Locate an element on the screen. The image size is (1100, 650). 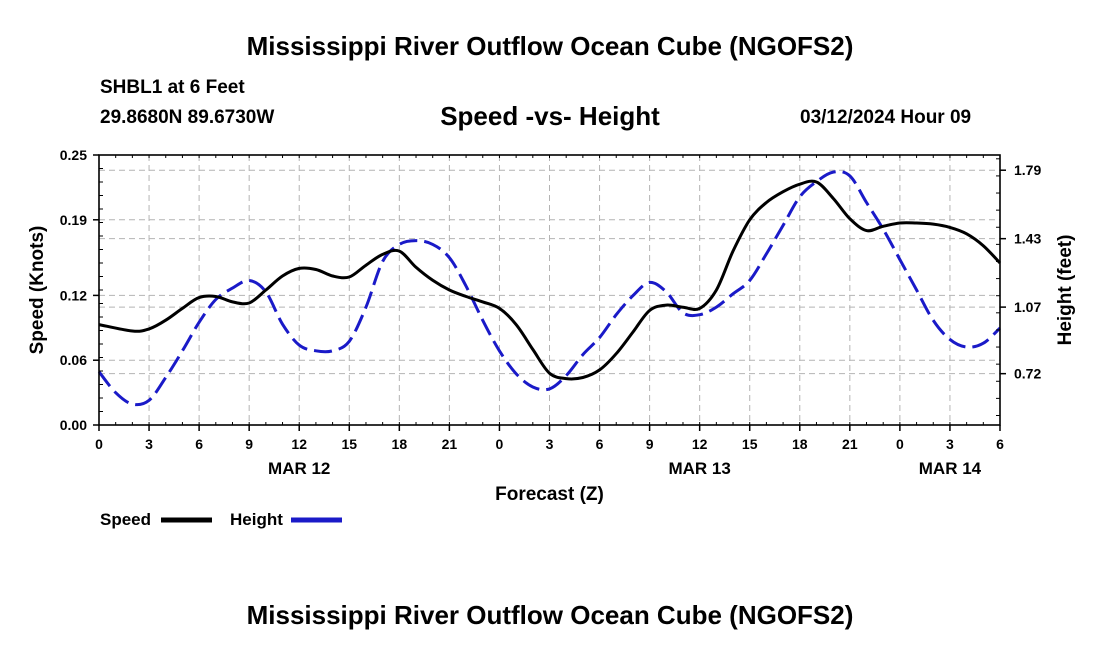
y2-axis-title: Height (feet) is located at coordinates (1065, 290).